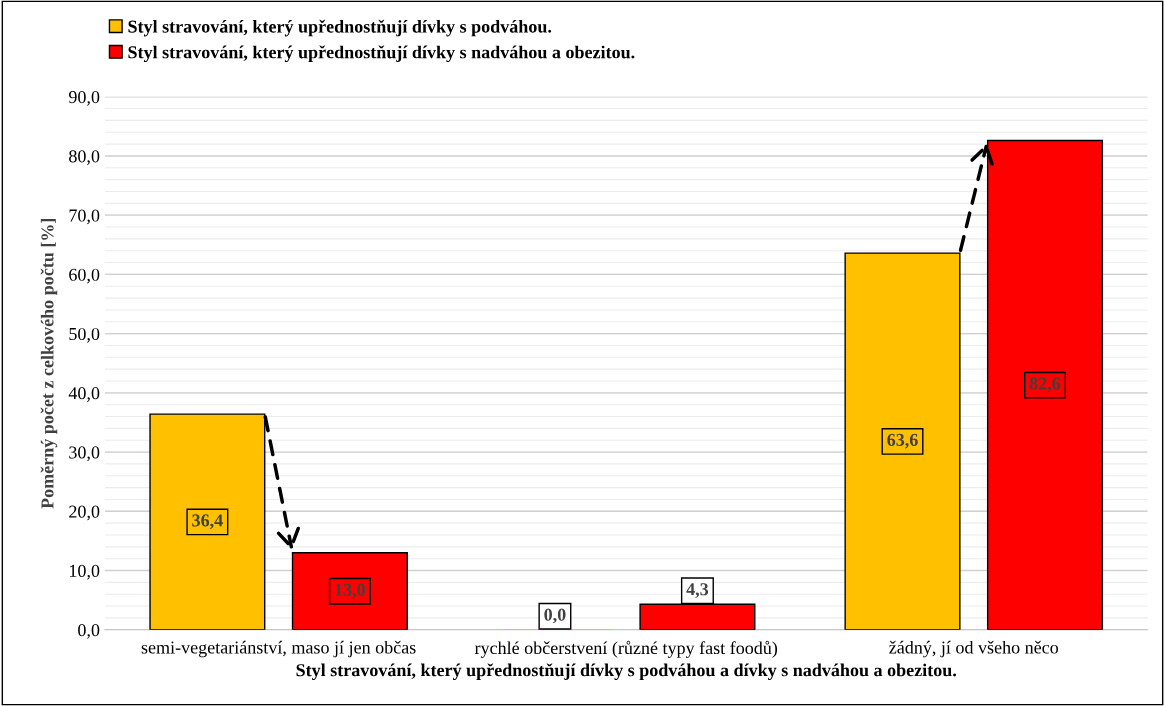 Image resolution: width=1165 pixels, height=706 pixels. I want to click on x-tick-label: rychlé občerstvení (různé typy fast foodů), so click(626, 649).